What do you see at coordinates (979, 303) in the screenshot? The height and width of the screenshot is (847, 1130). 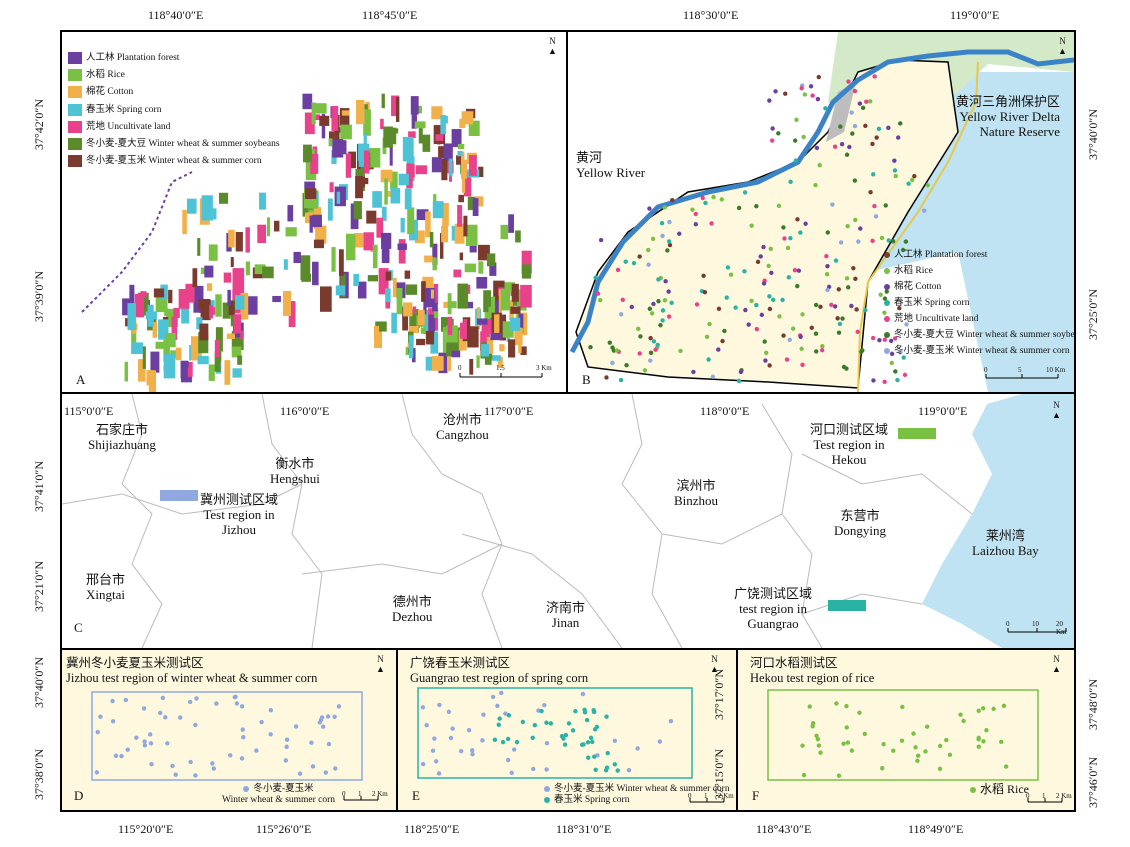 I see `legend-b-entry-item: 春玉米 Spring corn` at bounding box center [979, 303].